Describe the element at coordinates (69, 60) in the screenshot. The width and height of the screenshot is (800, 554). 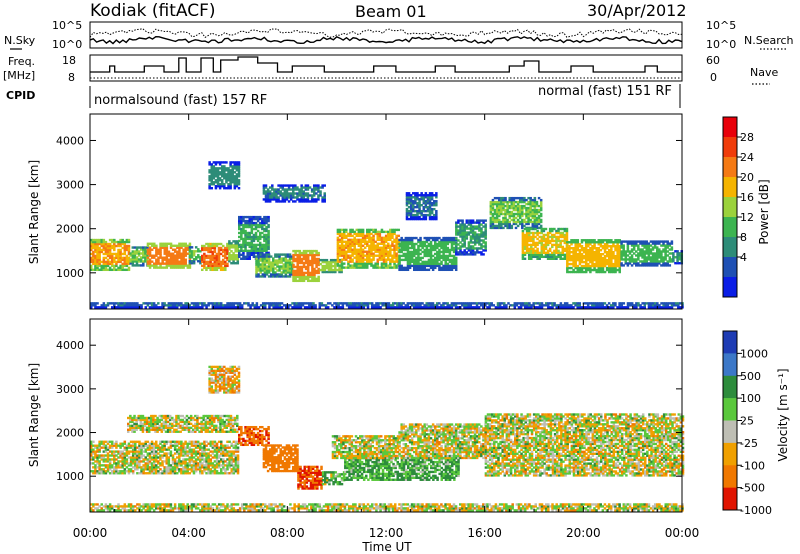
I see `freq-left-tick-top: 18` at that location.